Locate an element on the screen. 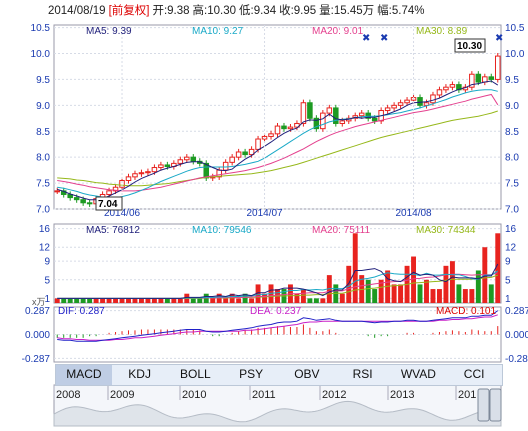 The width and height of the screenshot is (528, 431). price-ma5-legend: MA5: 9.39 is located at coordinates (109, 31).